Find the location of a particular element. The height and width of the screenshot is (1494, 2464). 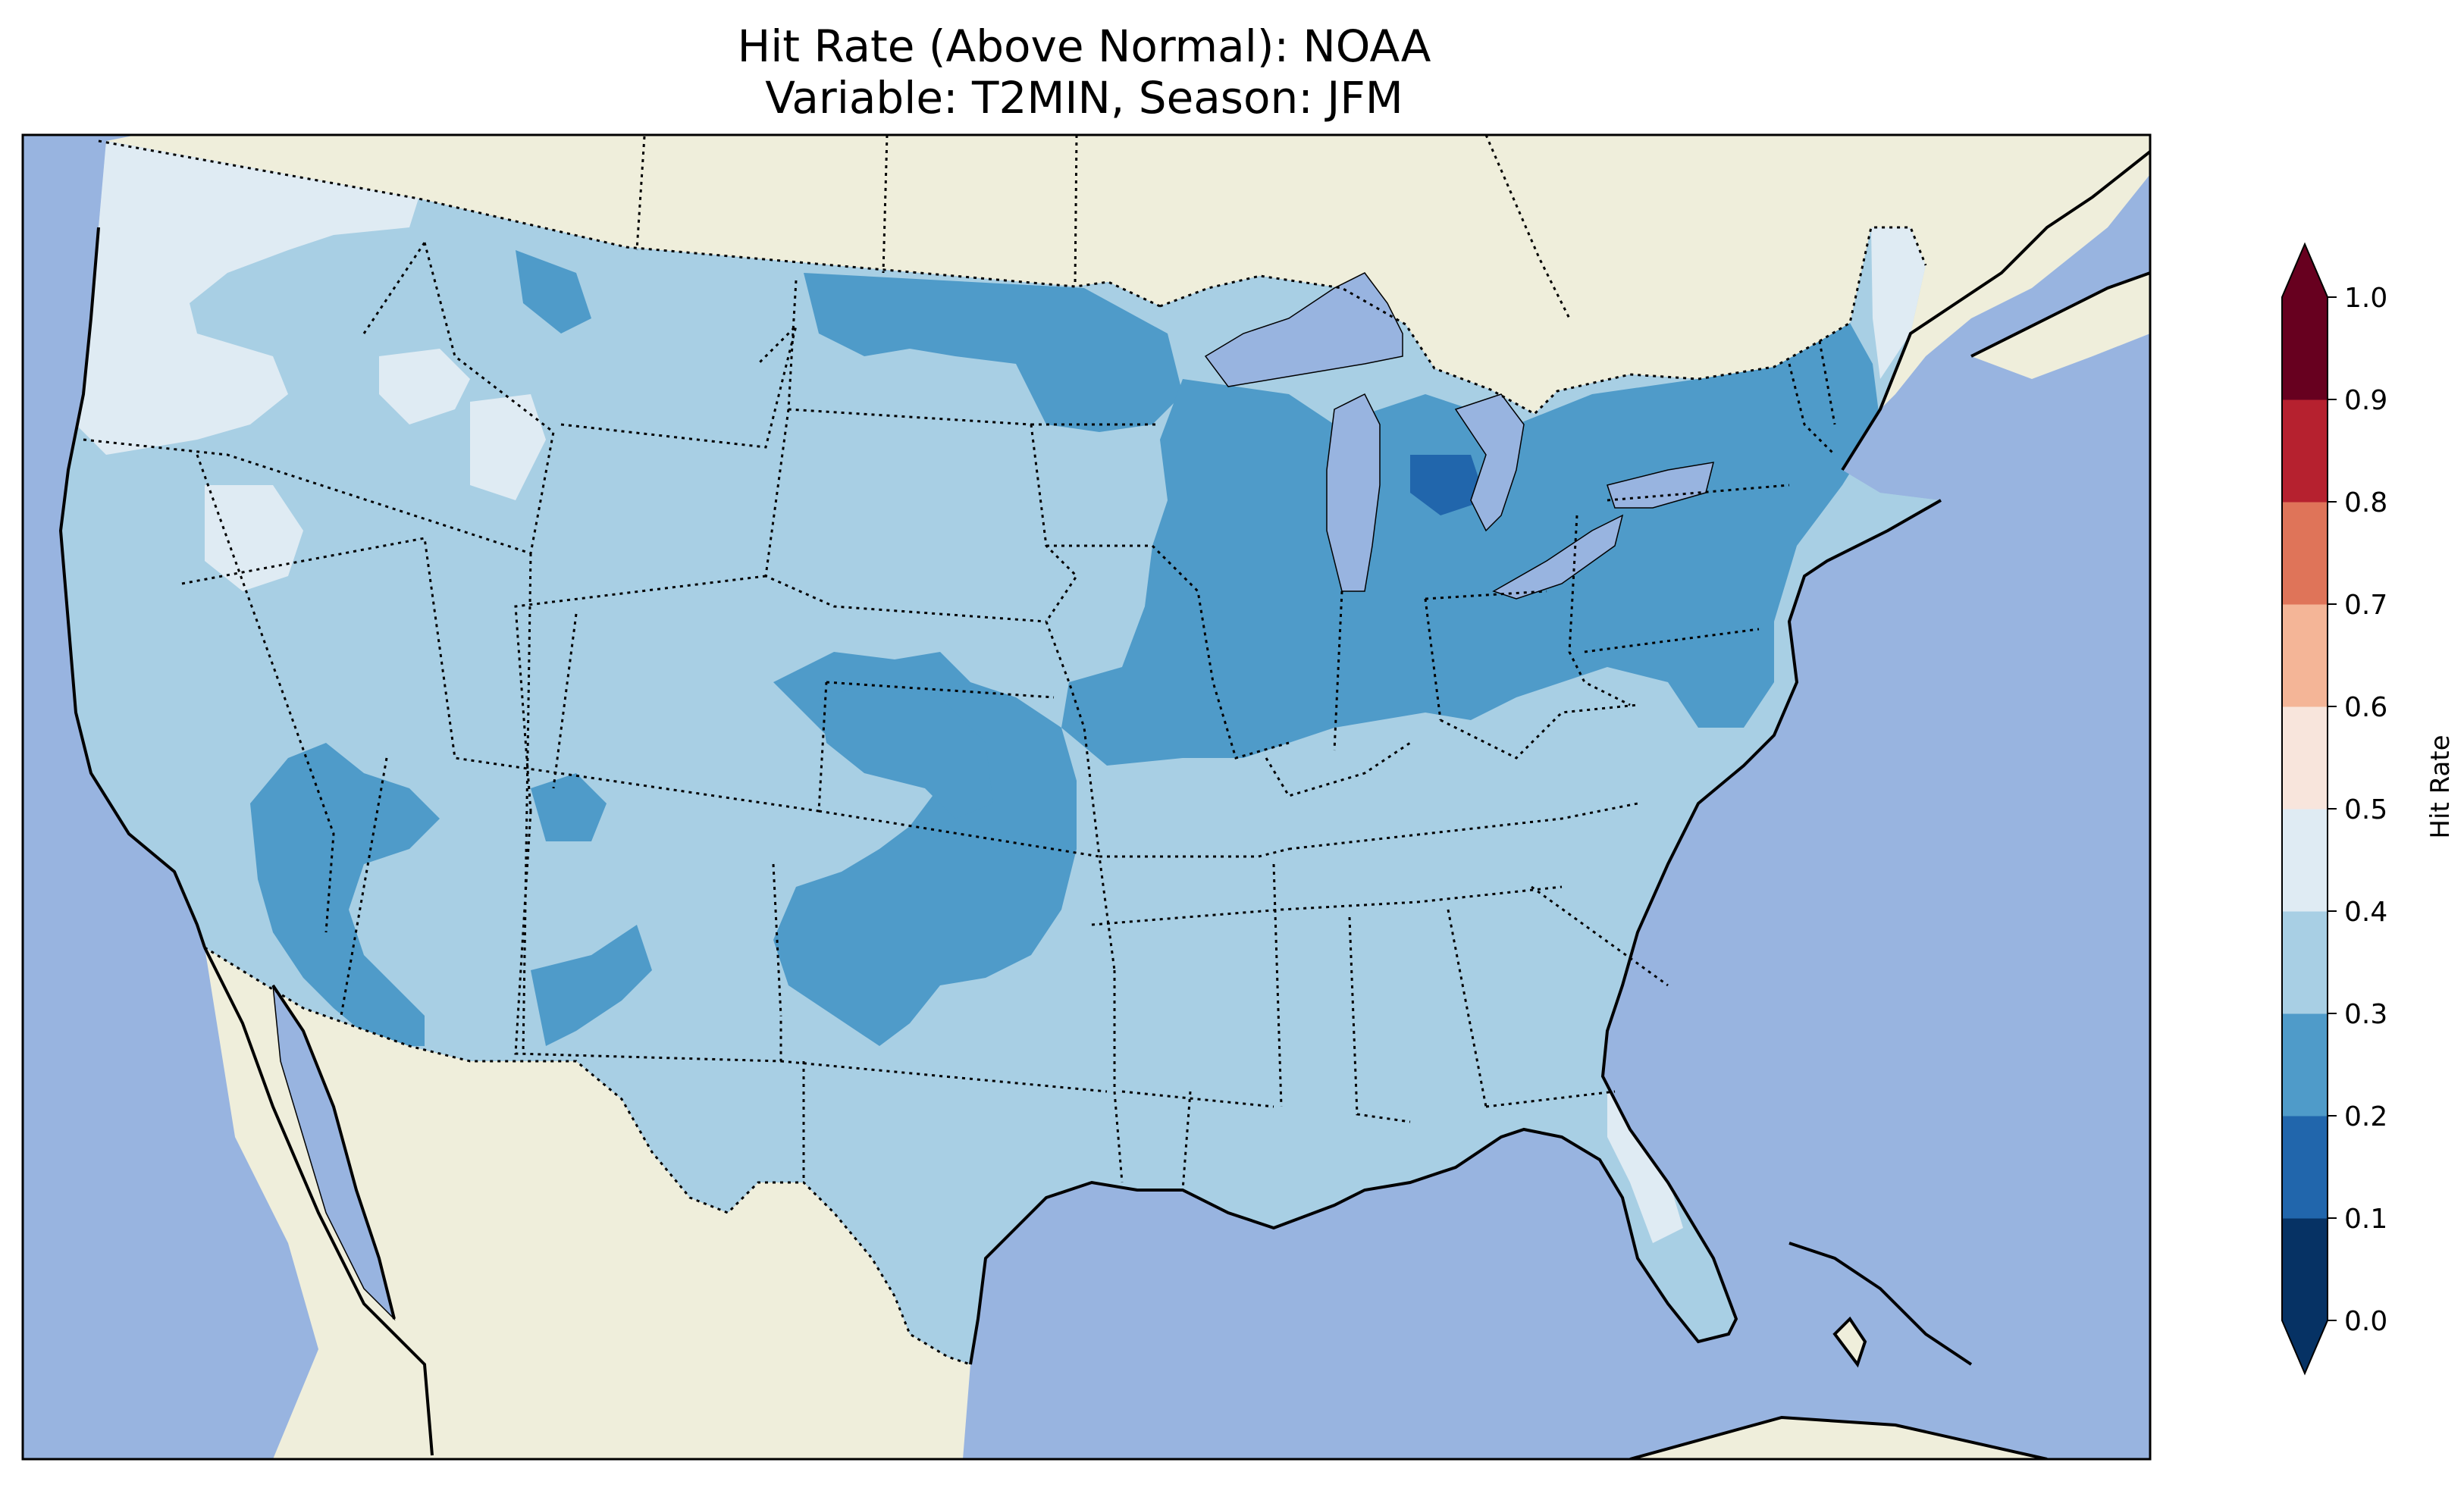

colorbar-tick-label: 0.3 is located at coordinates (2365, 1014).